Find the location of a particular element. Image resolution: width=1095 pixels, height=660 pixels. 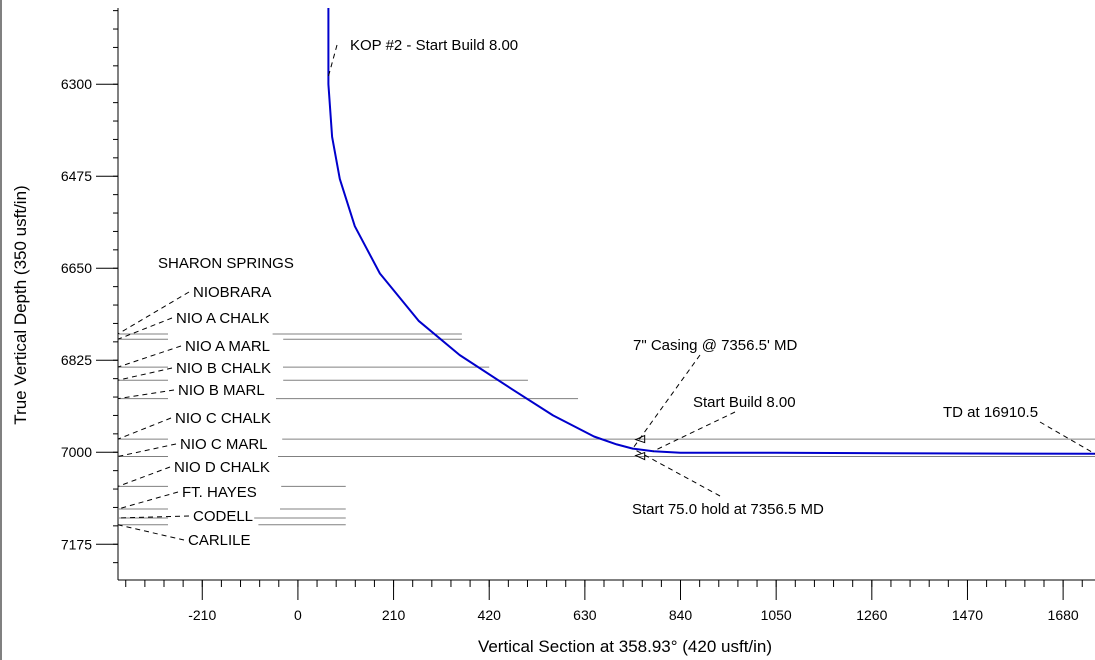

formation-label: NIO B CHALK is located at coordinates (223, 368).